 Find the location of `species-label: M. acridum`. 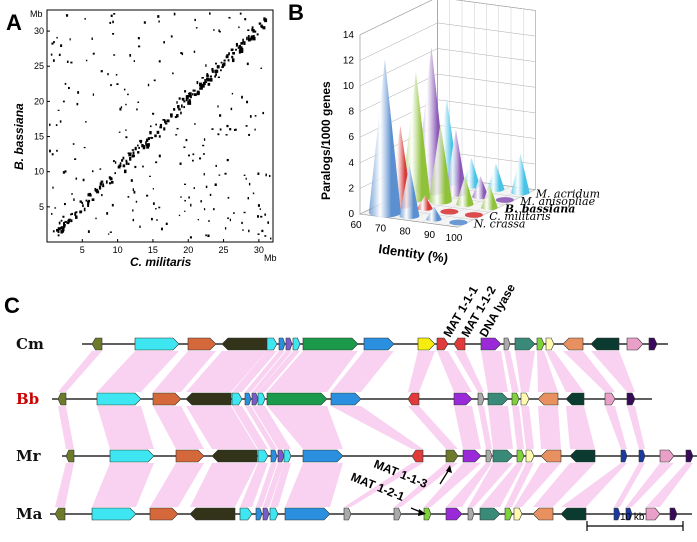

species-label: M. acridum is located at coordinates (567, 193).